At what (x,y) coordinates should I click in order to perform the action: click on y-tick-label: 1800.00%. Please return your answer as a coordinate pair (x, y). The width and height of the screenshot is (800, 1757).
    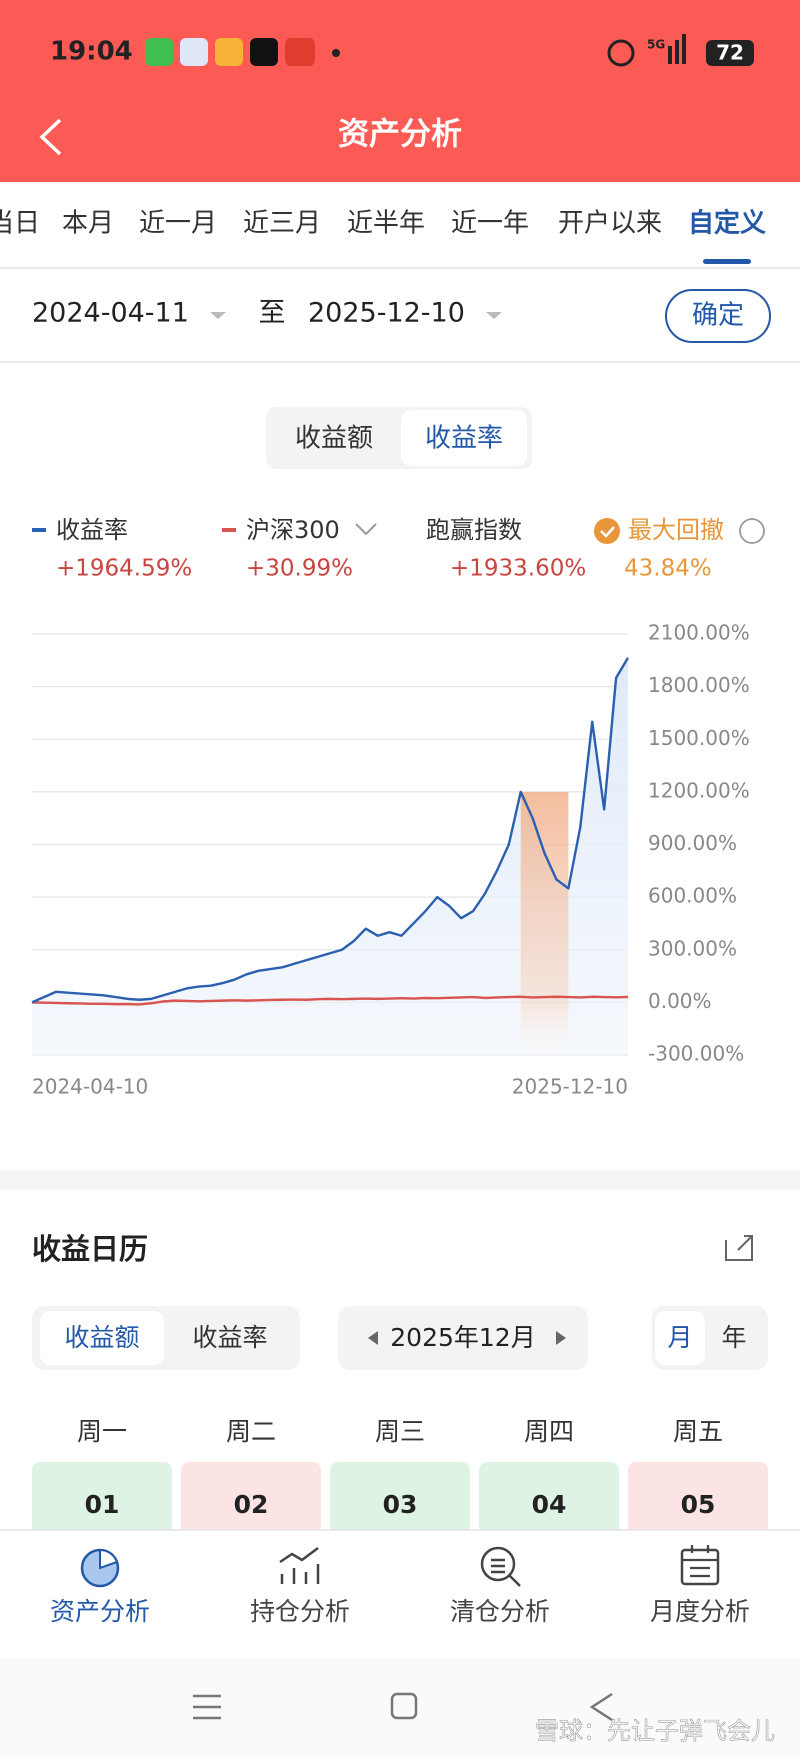
    Looking at the image, I should click on (699, 685).